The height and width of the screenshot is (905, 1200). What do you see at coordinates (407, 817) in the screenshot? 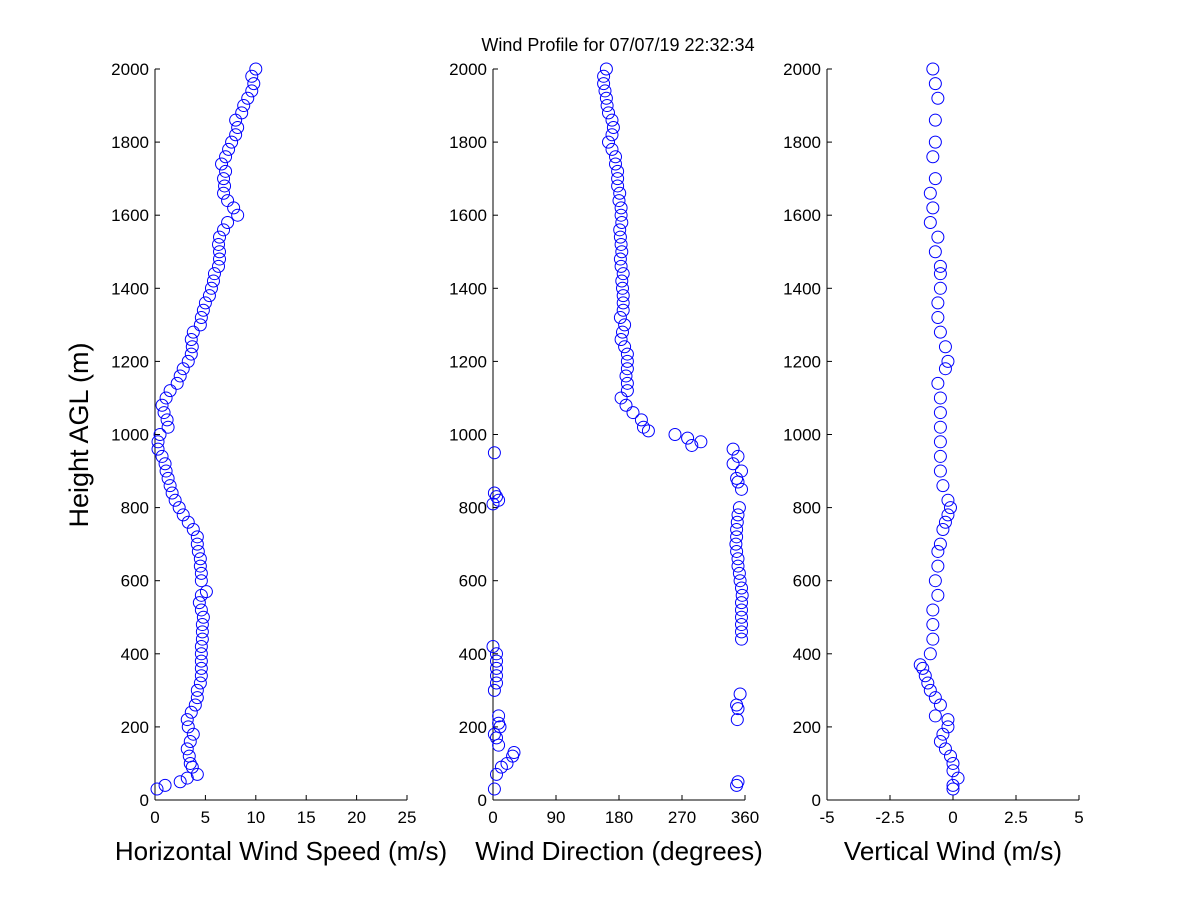
I see `x-tick-label: 25` at bounding box center [407, 817].